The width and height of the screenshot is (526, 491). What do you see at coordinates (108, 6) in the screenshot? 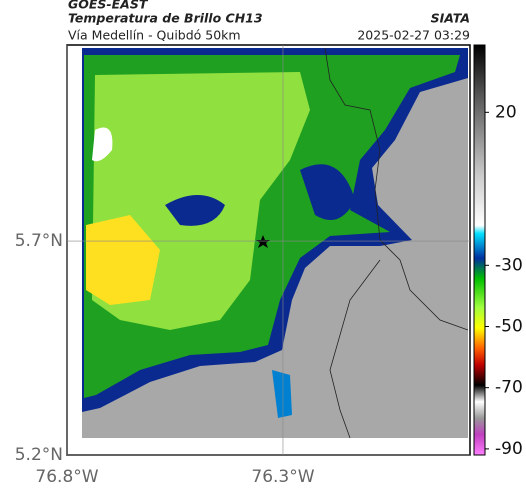
I see `source: GOES-EAST` at bounding box center [108, 6].